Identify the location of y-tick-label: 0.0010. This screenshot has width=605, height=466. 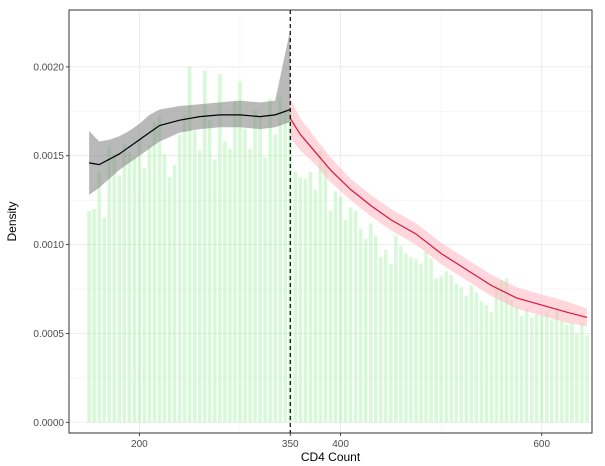
(48, 245).